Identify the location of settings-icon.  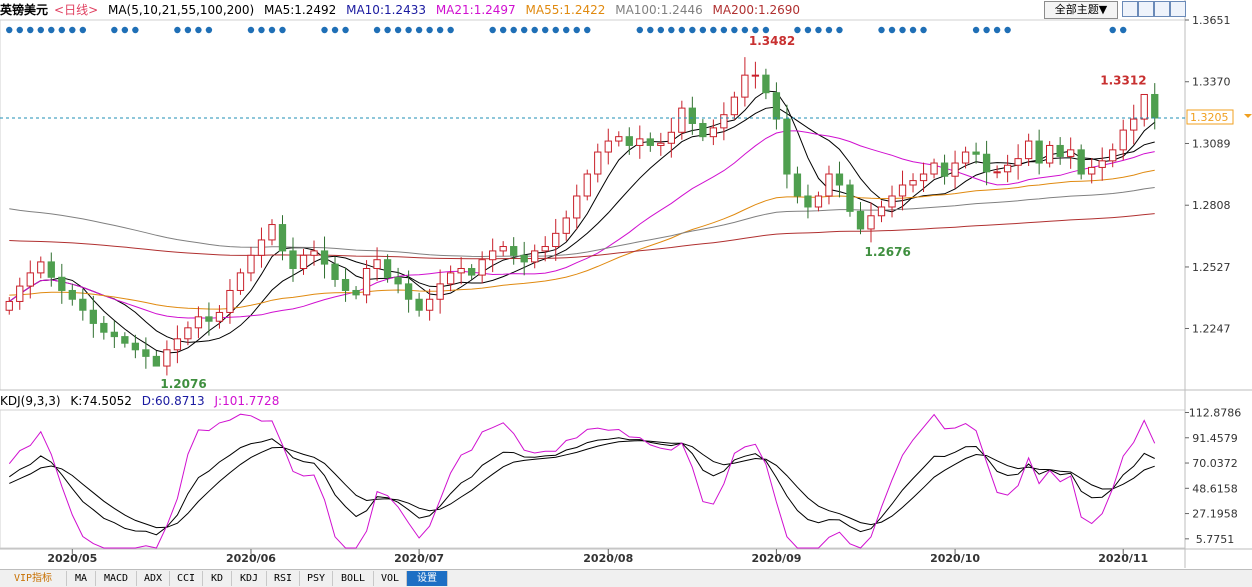
(1178, 9).